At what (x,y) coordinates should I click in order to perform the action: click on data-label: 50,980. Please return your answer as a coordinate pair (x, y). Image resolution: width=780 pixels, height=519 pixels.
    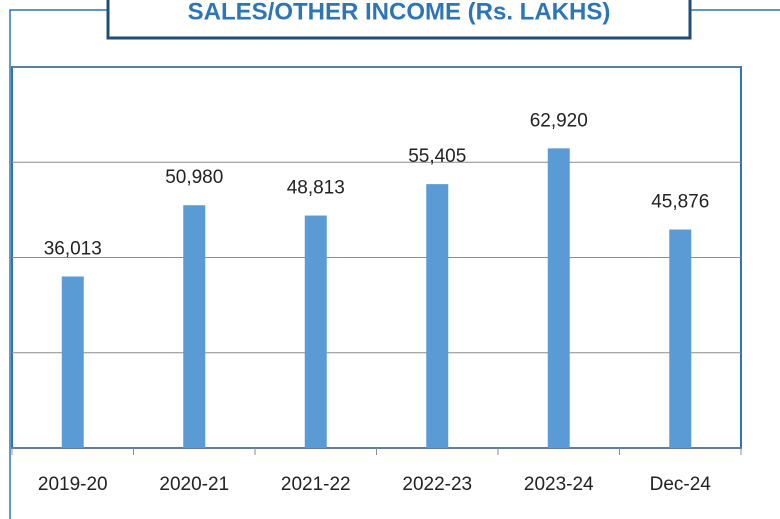
    Looking at the image, I should click on (194, 177).